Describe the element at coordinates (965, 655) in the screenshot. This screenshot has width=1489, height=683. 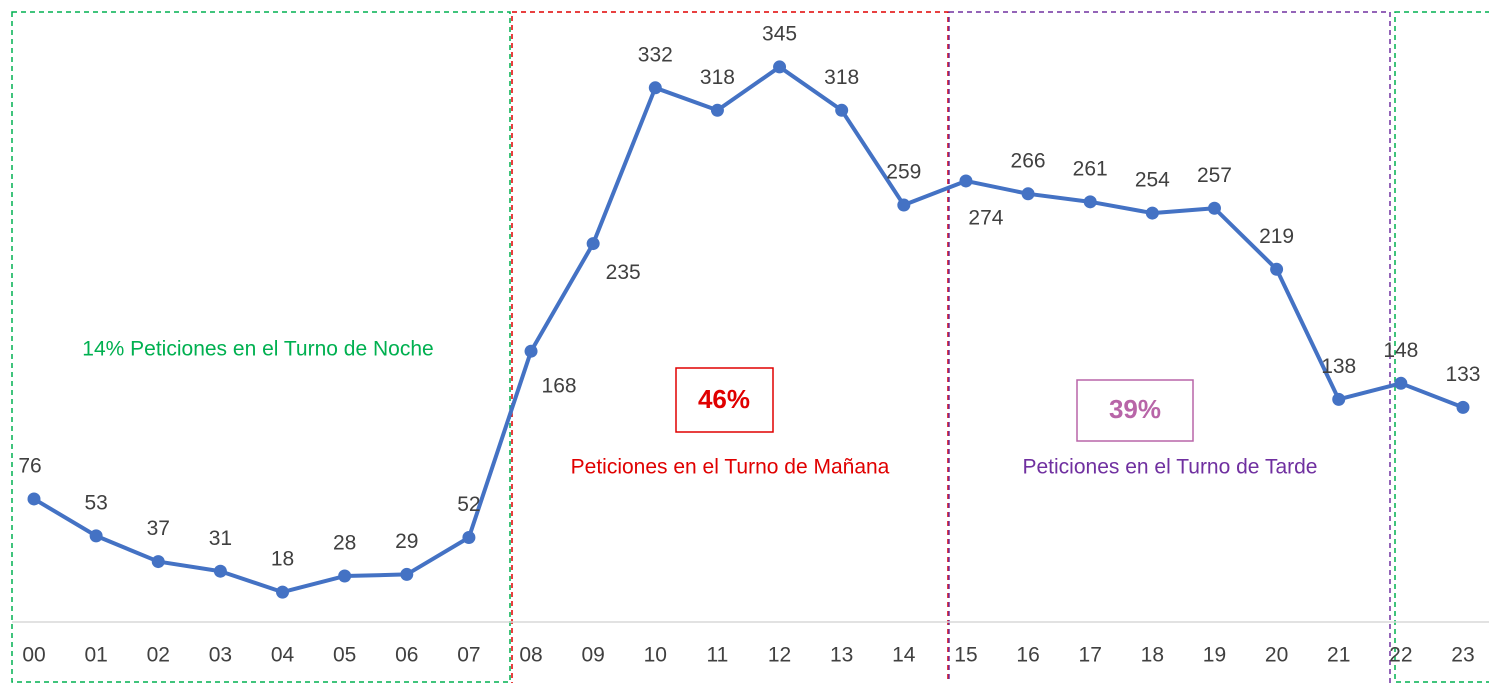
I see `x-tick-label: 15` at that location.